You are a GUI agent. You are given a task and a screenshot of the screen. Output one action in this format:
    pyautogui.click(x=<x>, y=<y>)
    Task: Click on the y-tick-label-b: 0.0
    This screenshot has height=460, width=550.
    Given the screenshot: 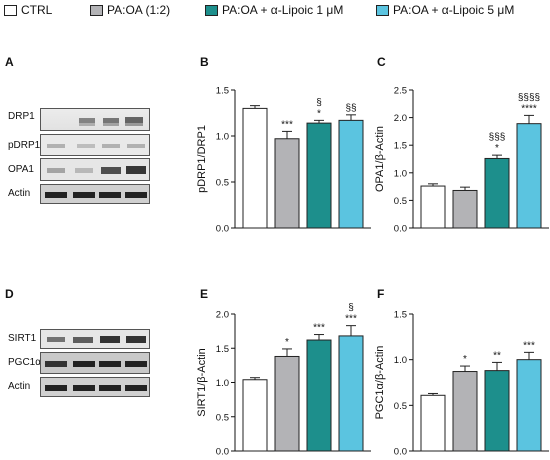 What is the action you would take?
    pyautogui.click(x=222, y=229)
    